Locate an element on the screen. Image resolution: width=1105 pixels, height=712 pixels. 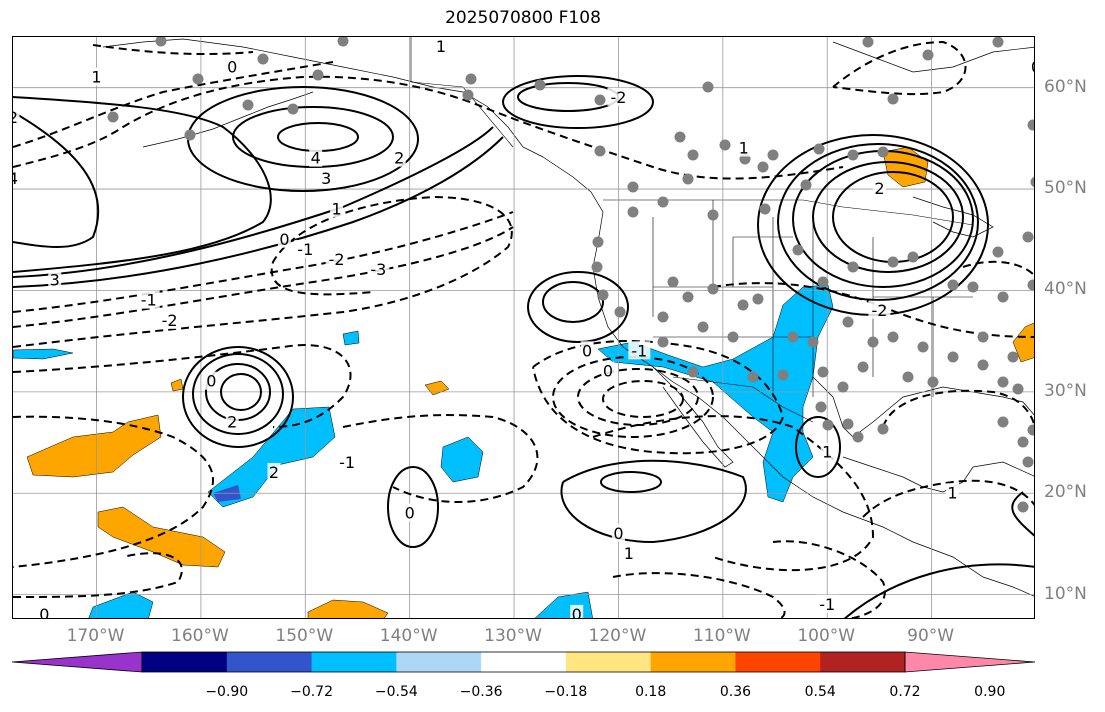
alaska-canada-border is located at coordinates (462, 92).